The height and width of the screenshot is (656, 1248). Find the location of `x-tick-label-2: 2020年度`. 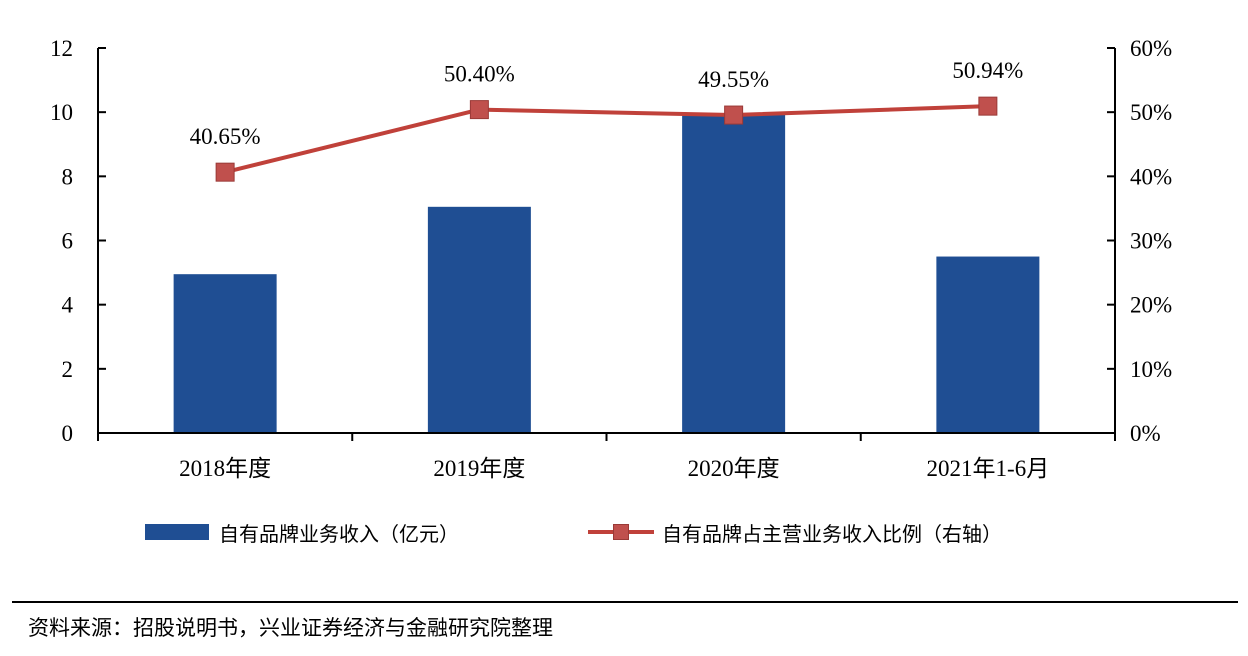

x-tick-label-2: 2020年度 is located at coordinates (734, 468).